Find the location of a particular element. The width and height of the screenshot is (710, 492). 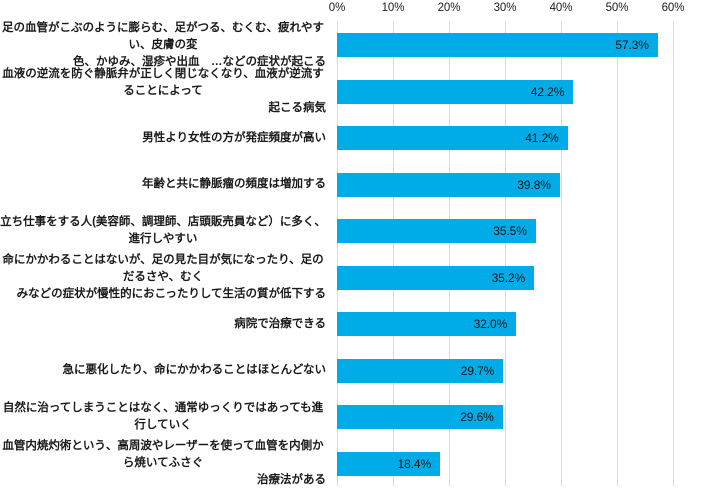

bar-category-label: 病院で治療できる is located at coordinates (165, 324).